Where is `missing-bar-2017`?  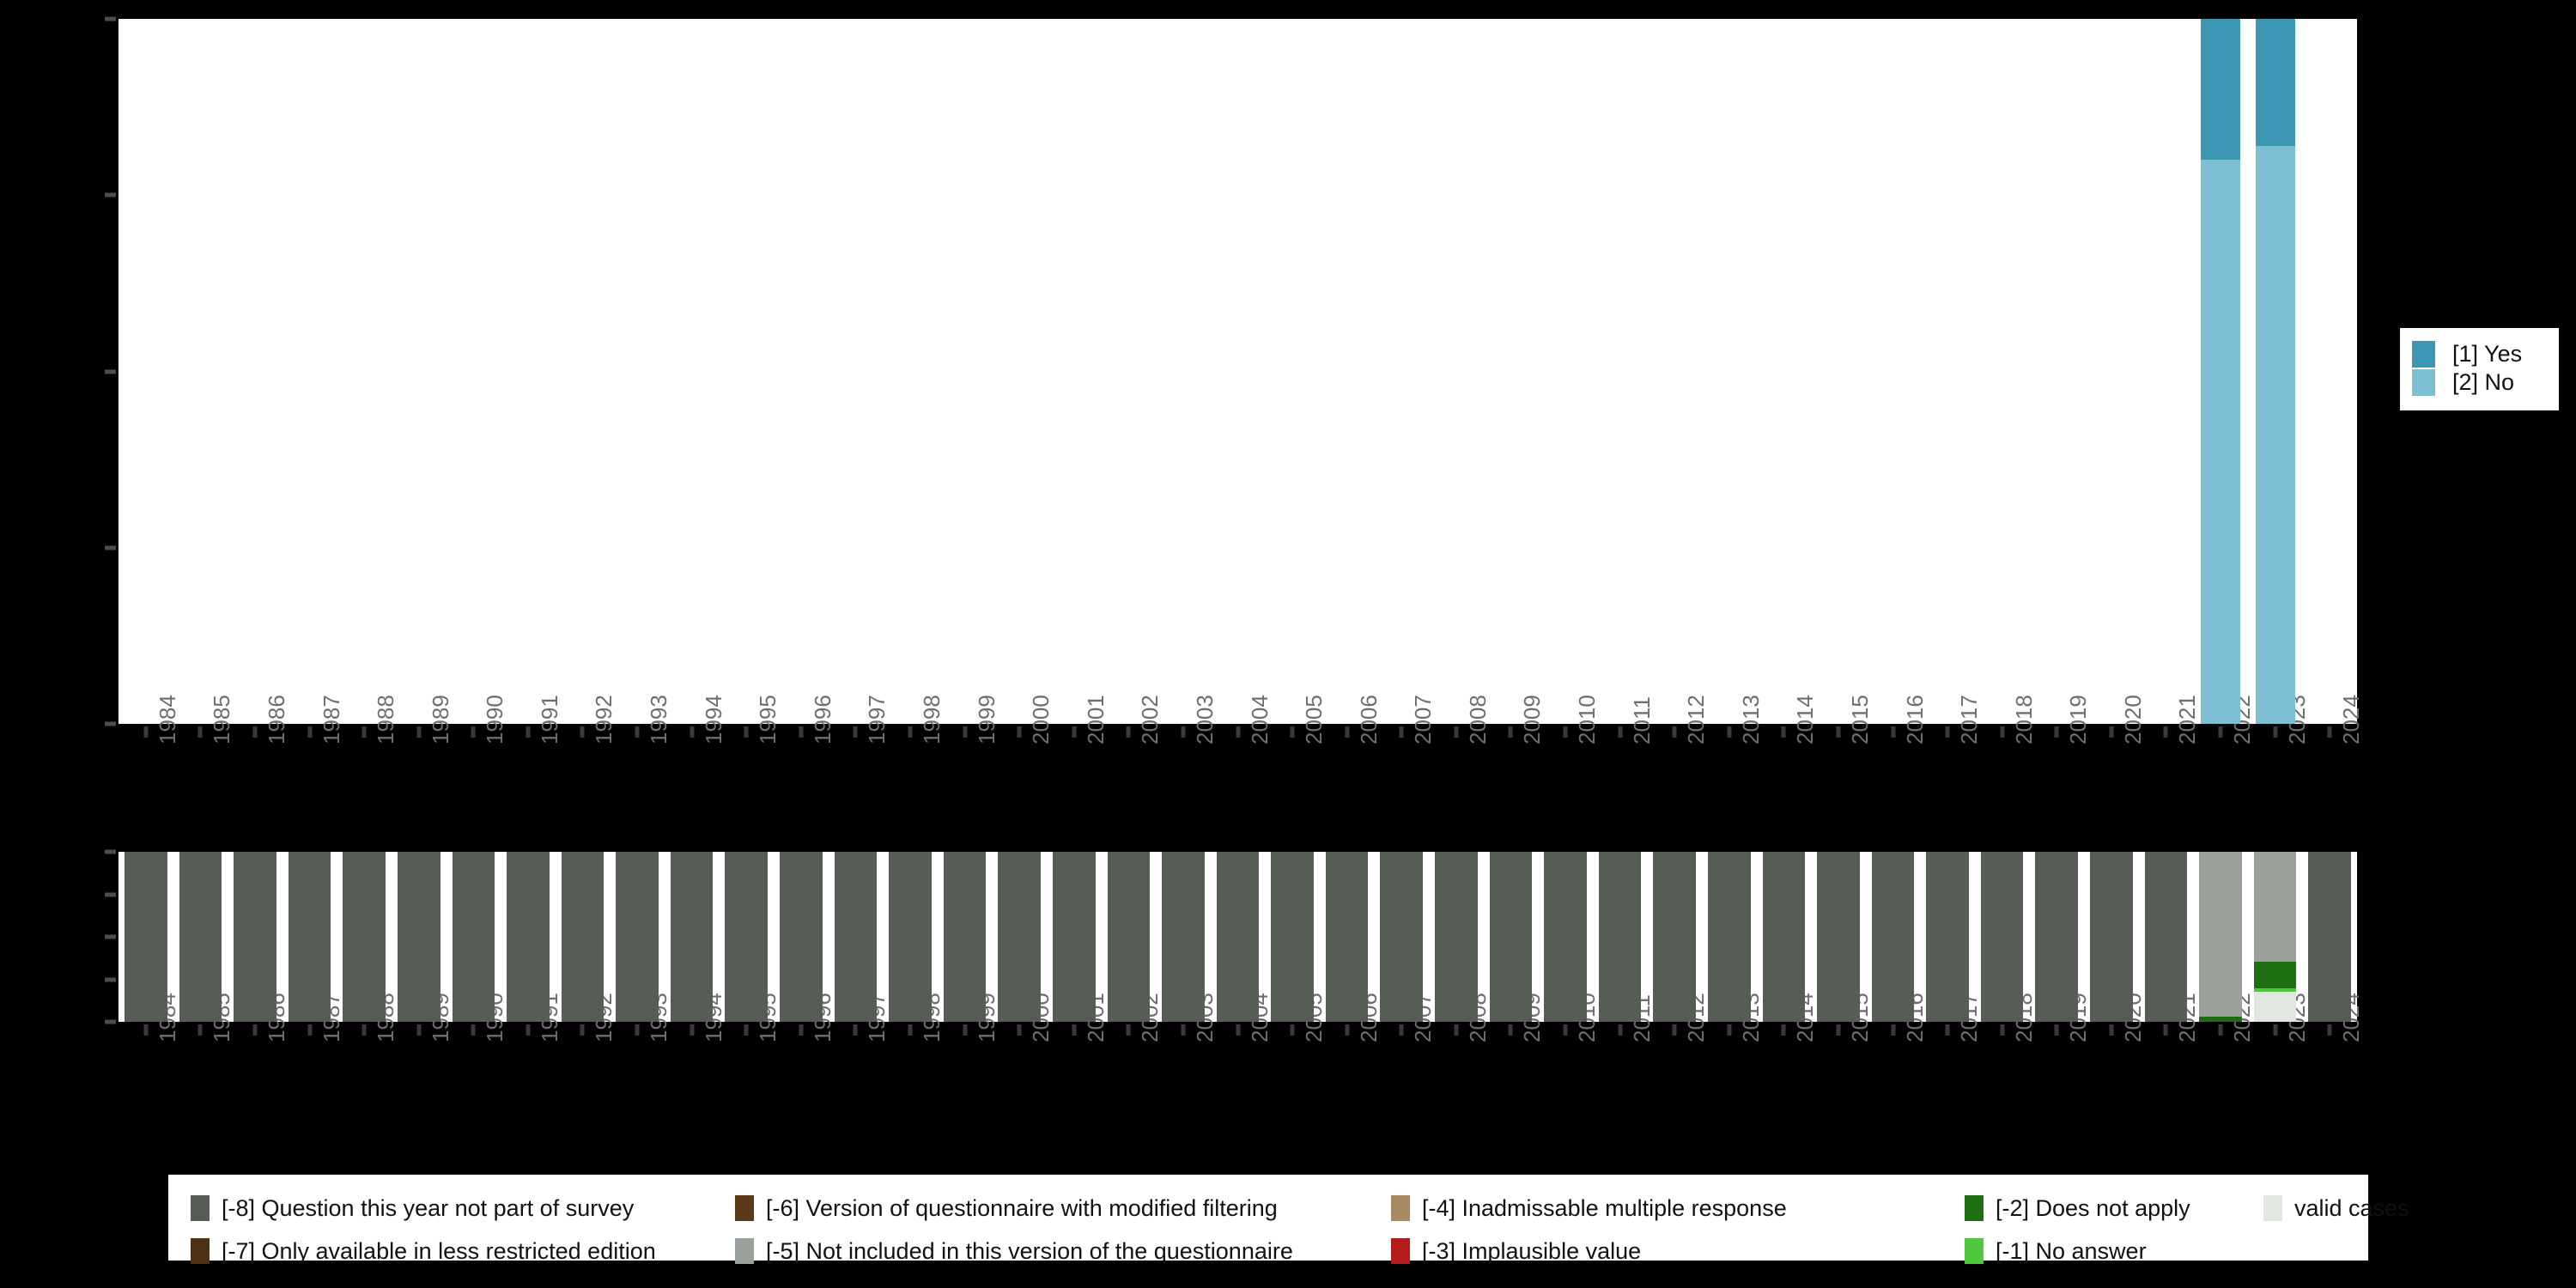 missing-bar-2017 is located at coordinates (1947, 937).